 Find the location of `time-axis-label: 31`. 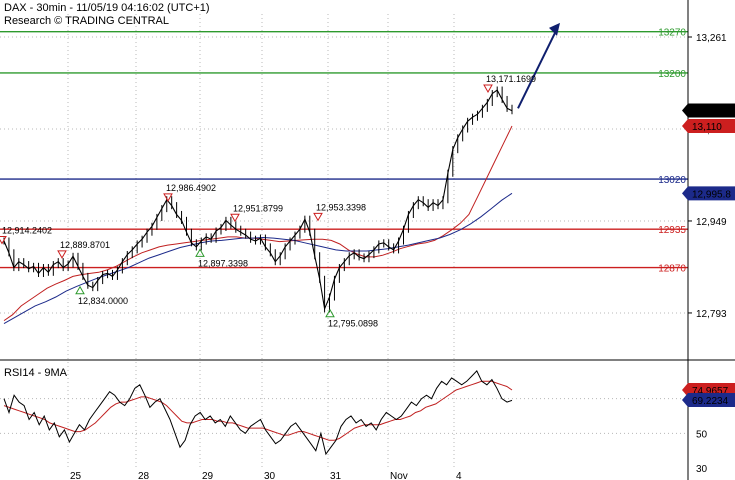

time-axis-label: 31 is located at coordinates (336, 475).